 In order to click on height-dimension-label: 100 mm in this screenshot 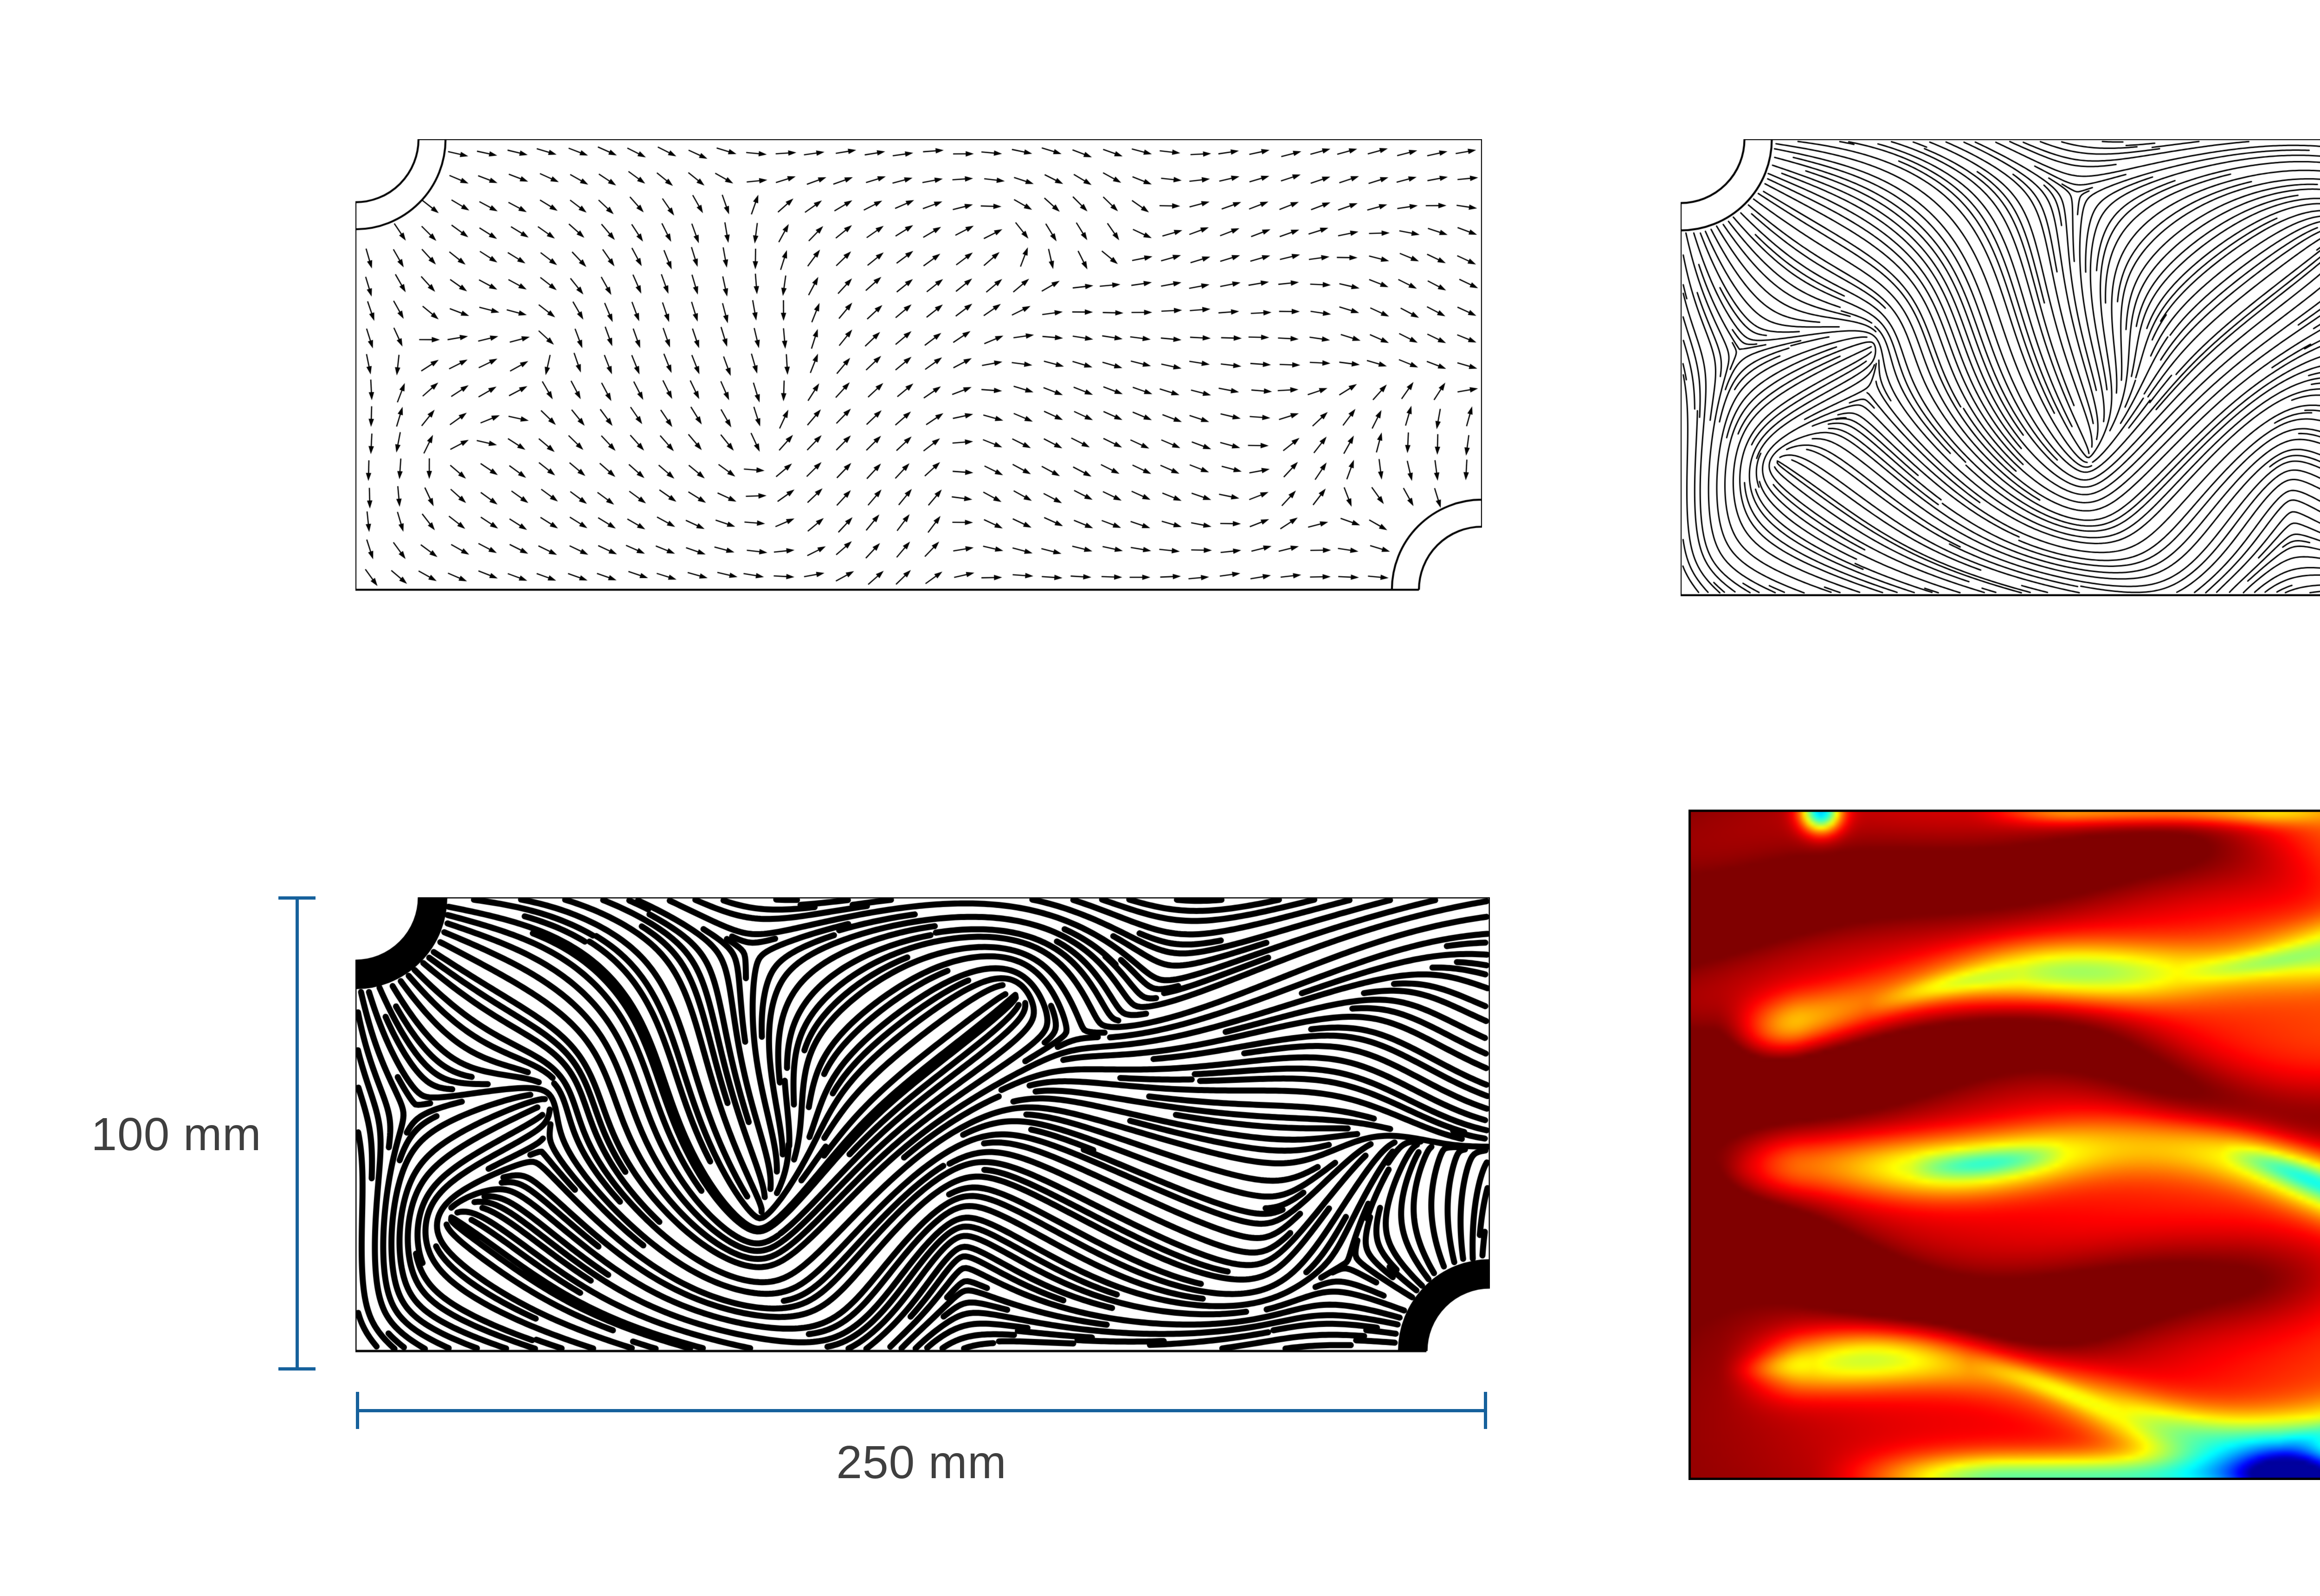, I will do `click(177, 1134)`.